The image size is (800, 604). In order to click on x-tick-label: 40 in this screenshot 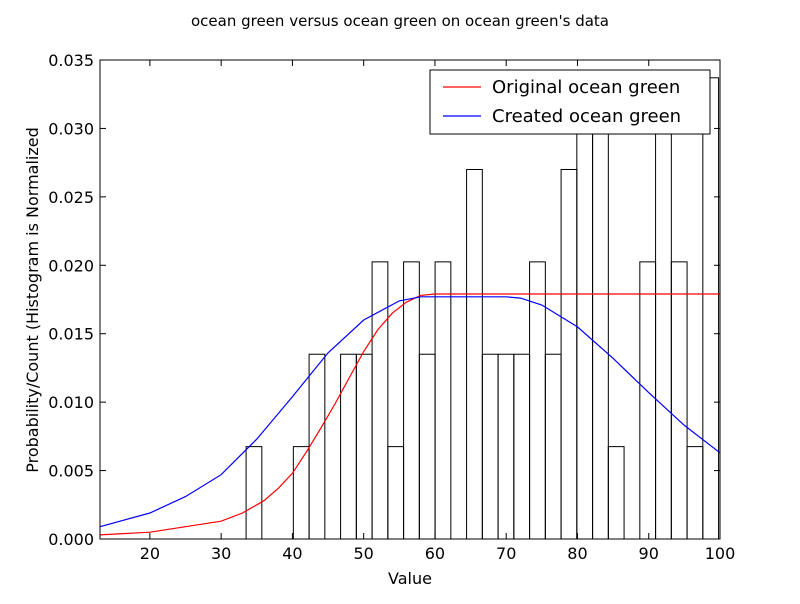, I will do `click(292, 553)`.